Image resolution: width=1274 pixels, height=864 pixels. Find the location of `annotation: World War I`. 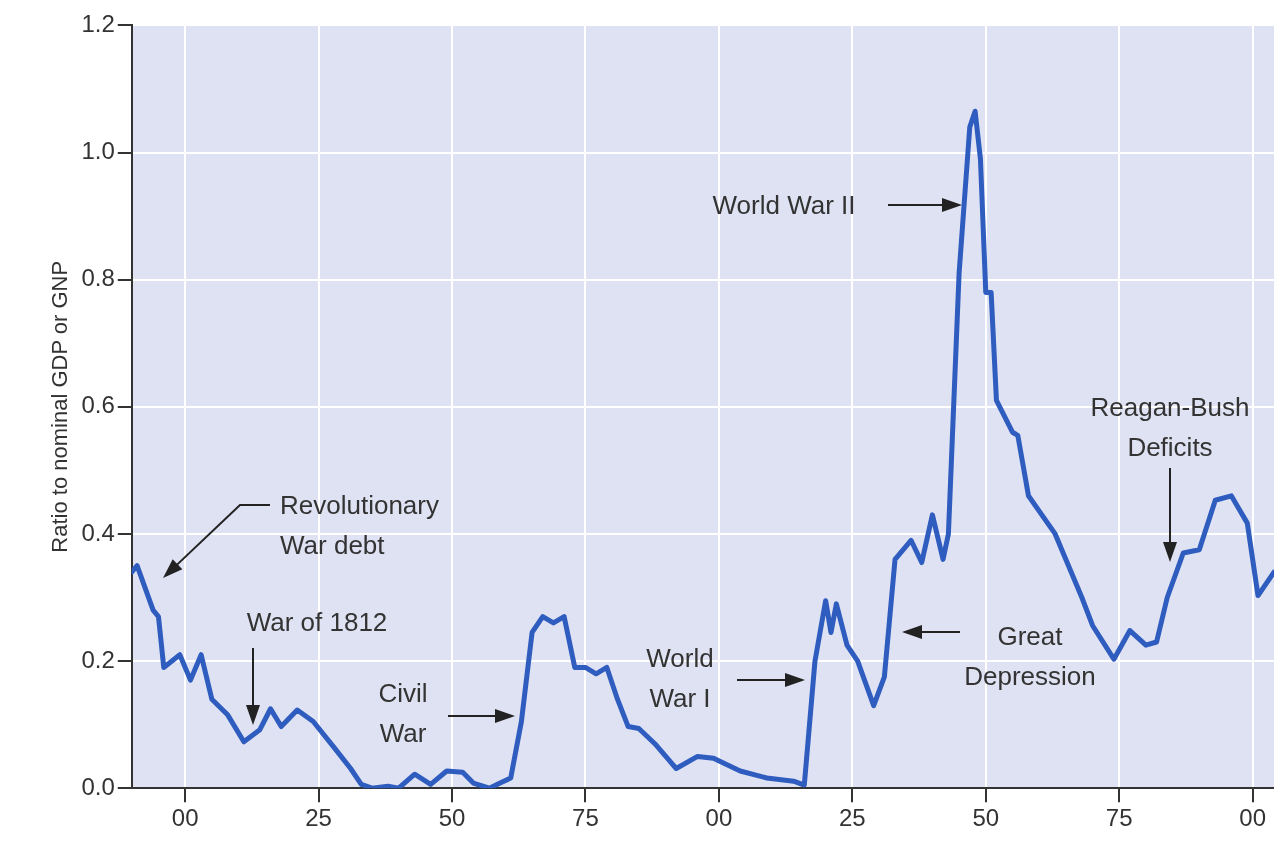

annotation: World War I is located at coordinates (680, 678).